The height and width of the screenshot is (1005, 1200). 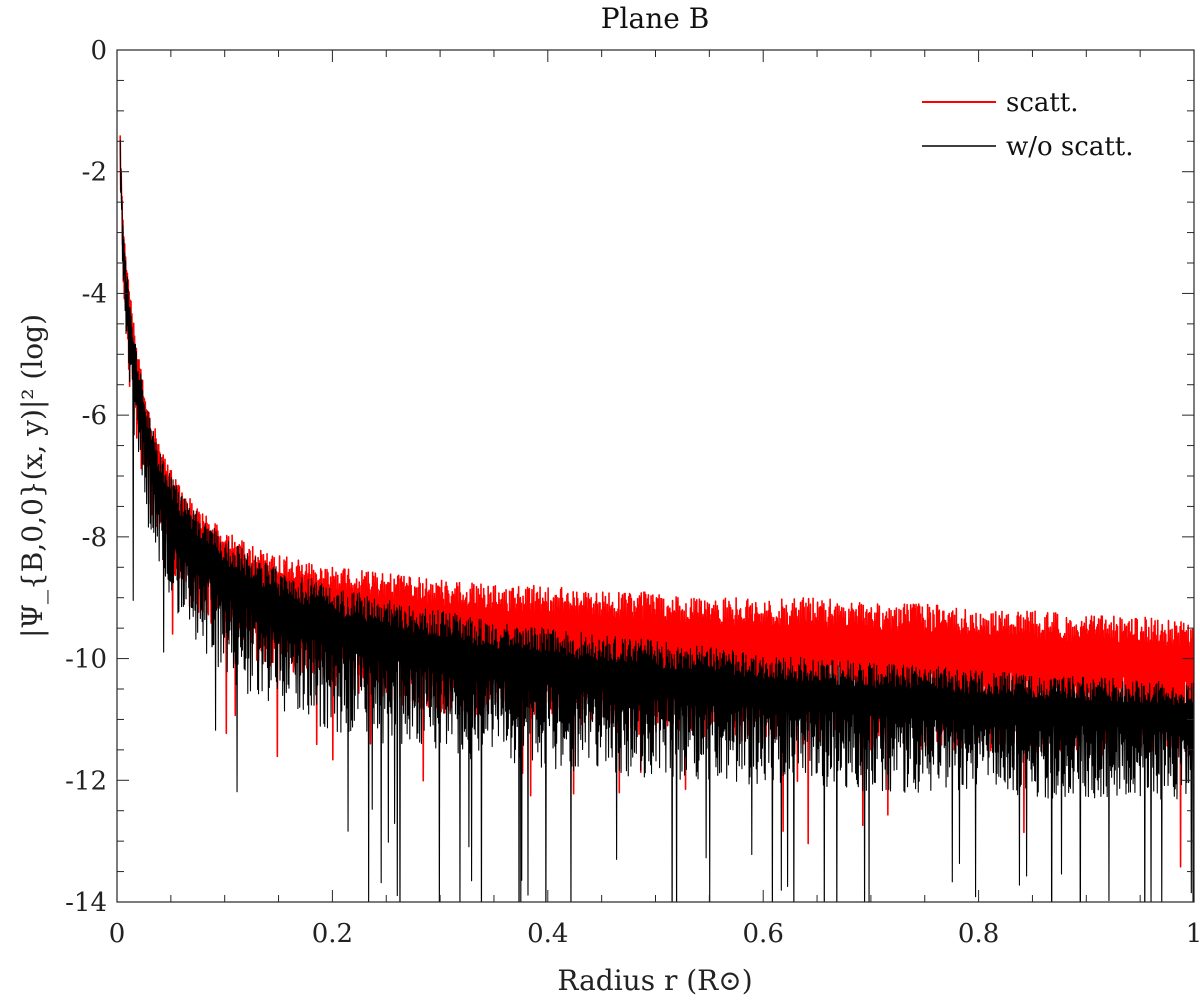 What do you see at coordinates (94, 173) in the screenshot?
I see `y-tick-label: -2` at bounding box center [94, 173].